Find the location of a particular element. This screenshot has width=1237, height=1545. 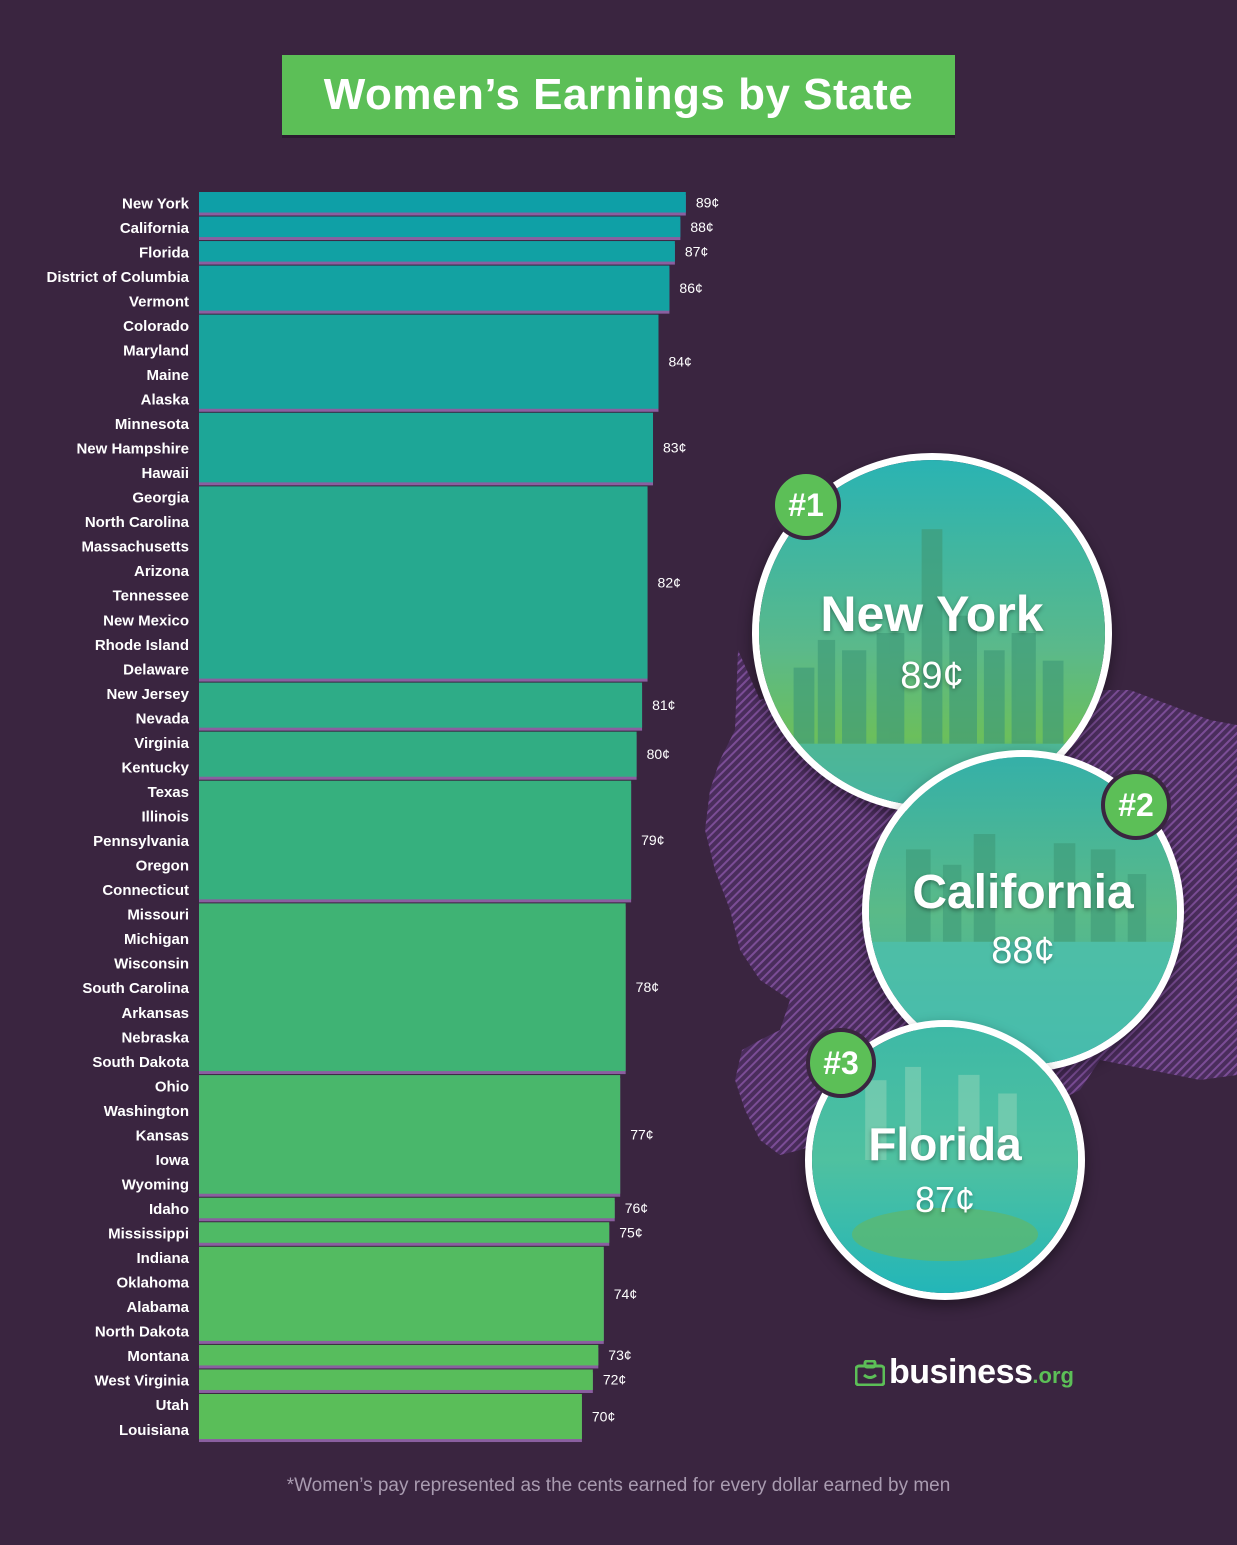

state-label: Pennsylvania is located at coordinates (141, 841).